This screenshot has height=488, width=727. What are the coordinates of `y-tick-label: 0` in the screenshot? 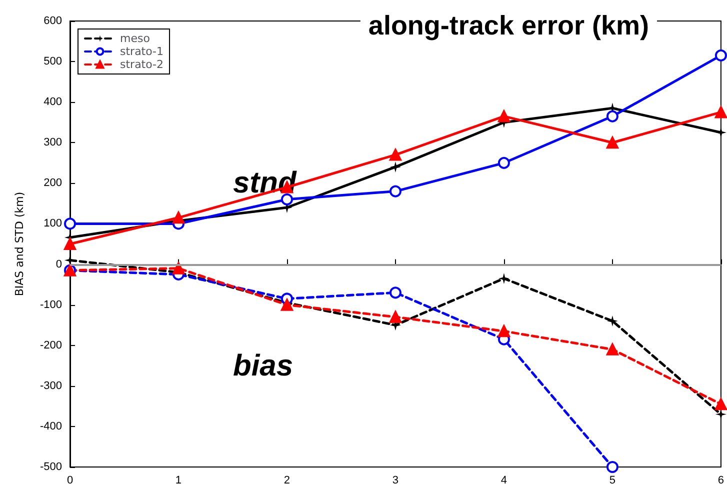 It's located at (59, 264).